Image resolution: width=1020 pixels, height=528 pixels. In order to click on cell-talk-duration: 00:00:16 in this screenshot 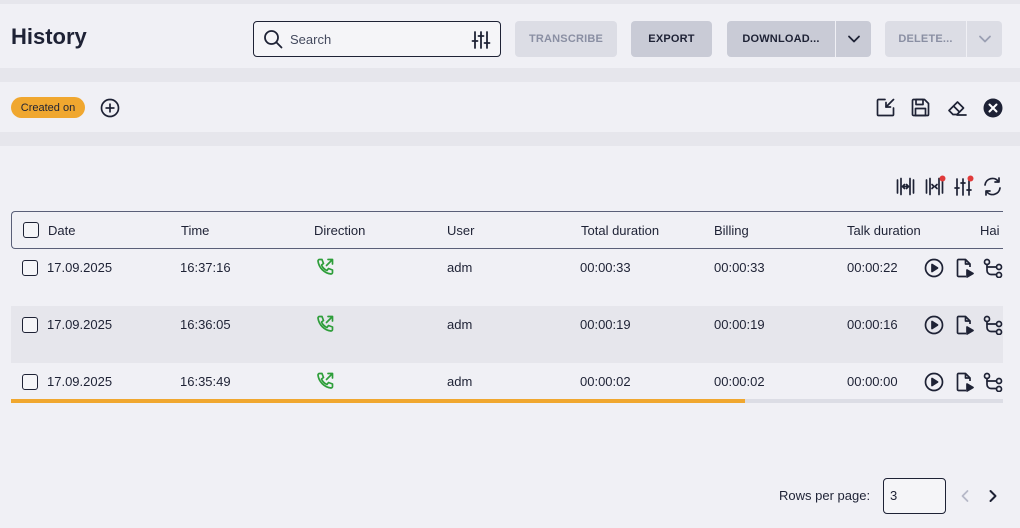, I will do `click(872, 324)`.